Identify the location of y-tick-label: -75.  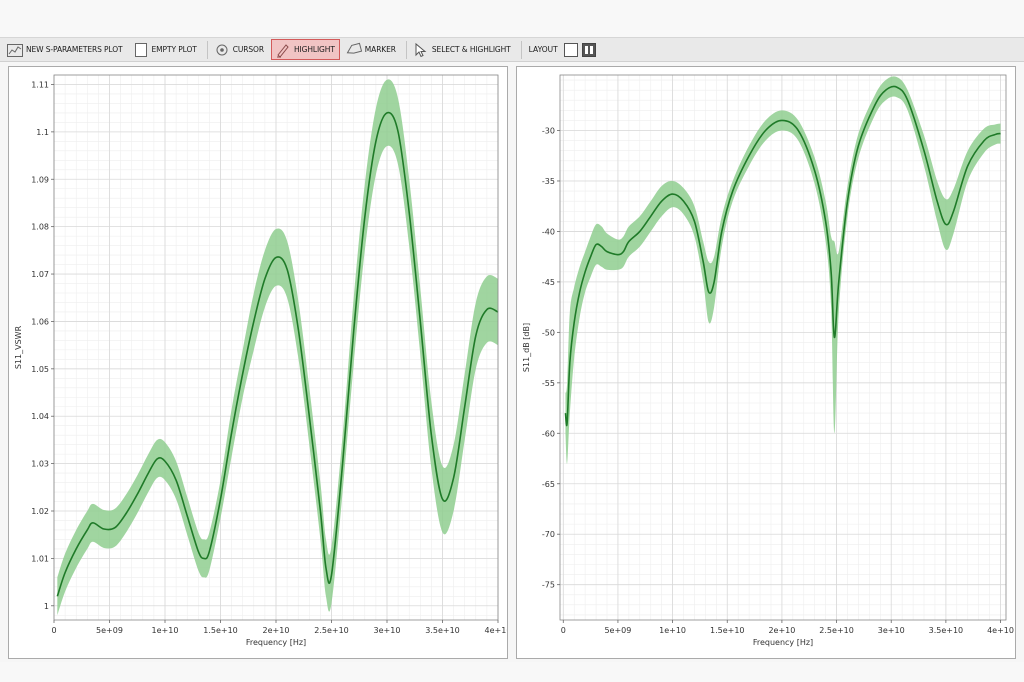
(548, 585).